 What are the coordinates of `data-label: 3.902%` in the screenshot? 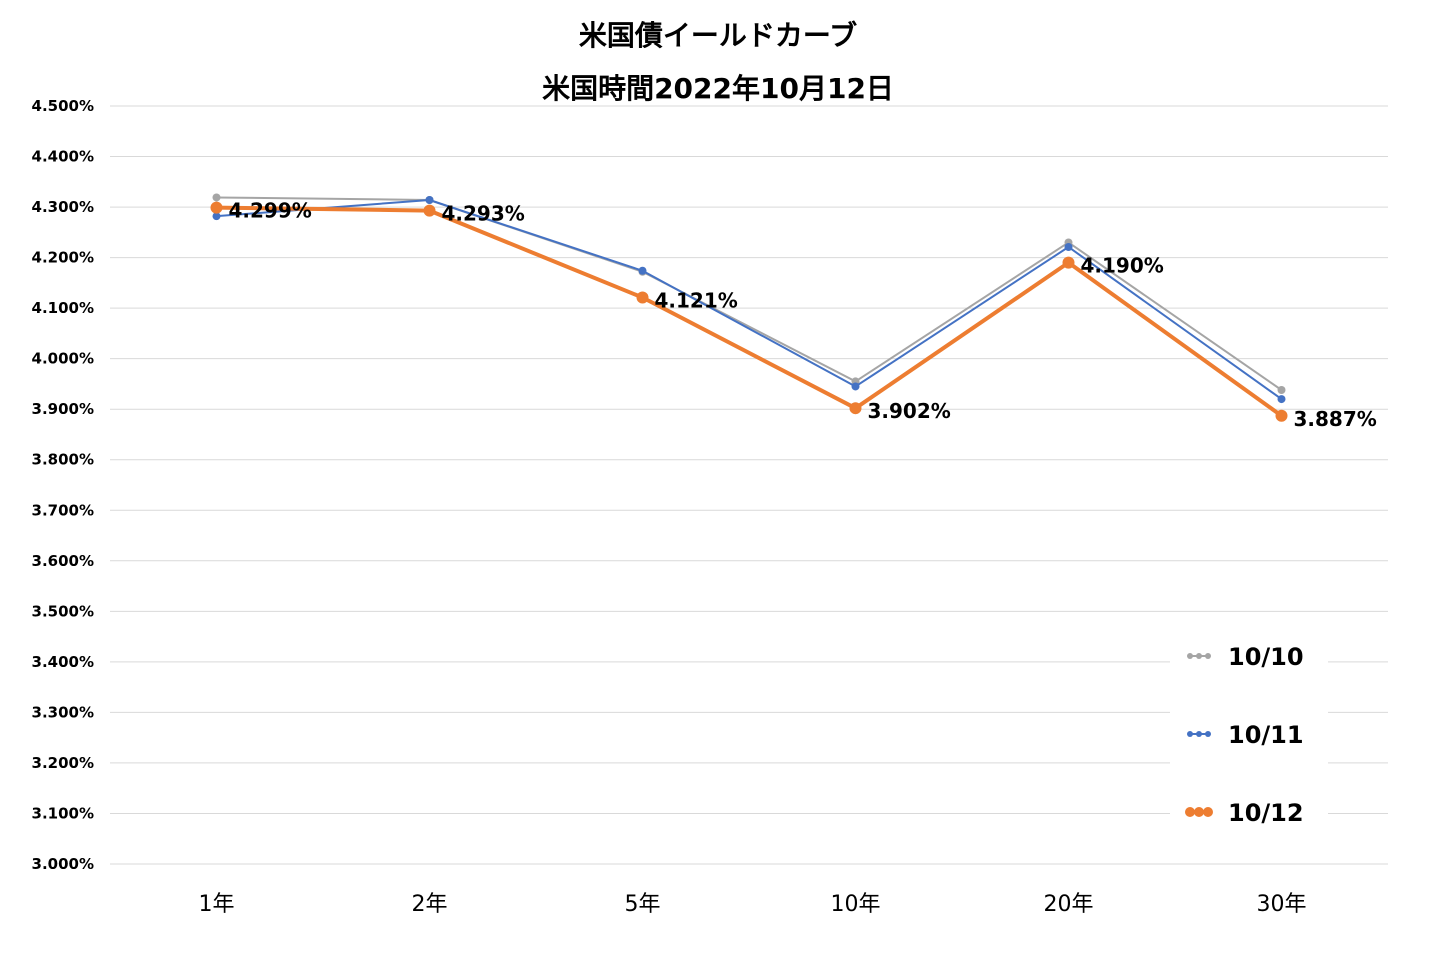 It's located at (909, 411).